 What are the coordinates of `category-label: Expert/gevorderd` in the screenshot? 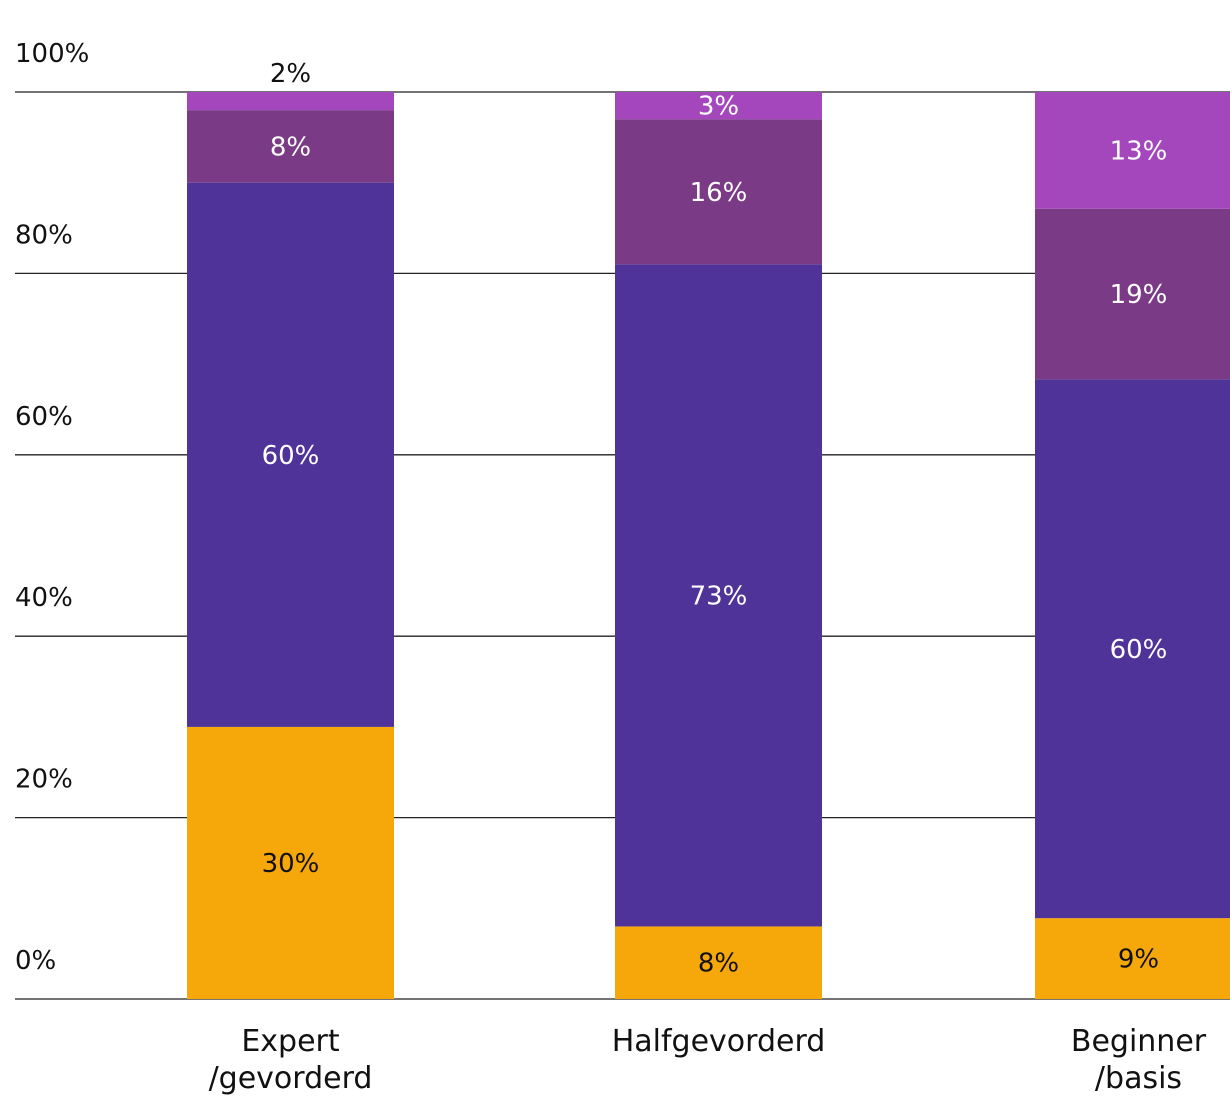 It's located at (291, 1060).